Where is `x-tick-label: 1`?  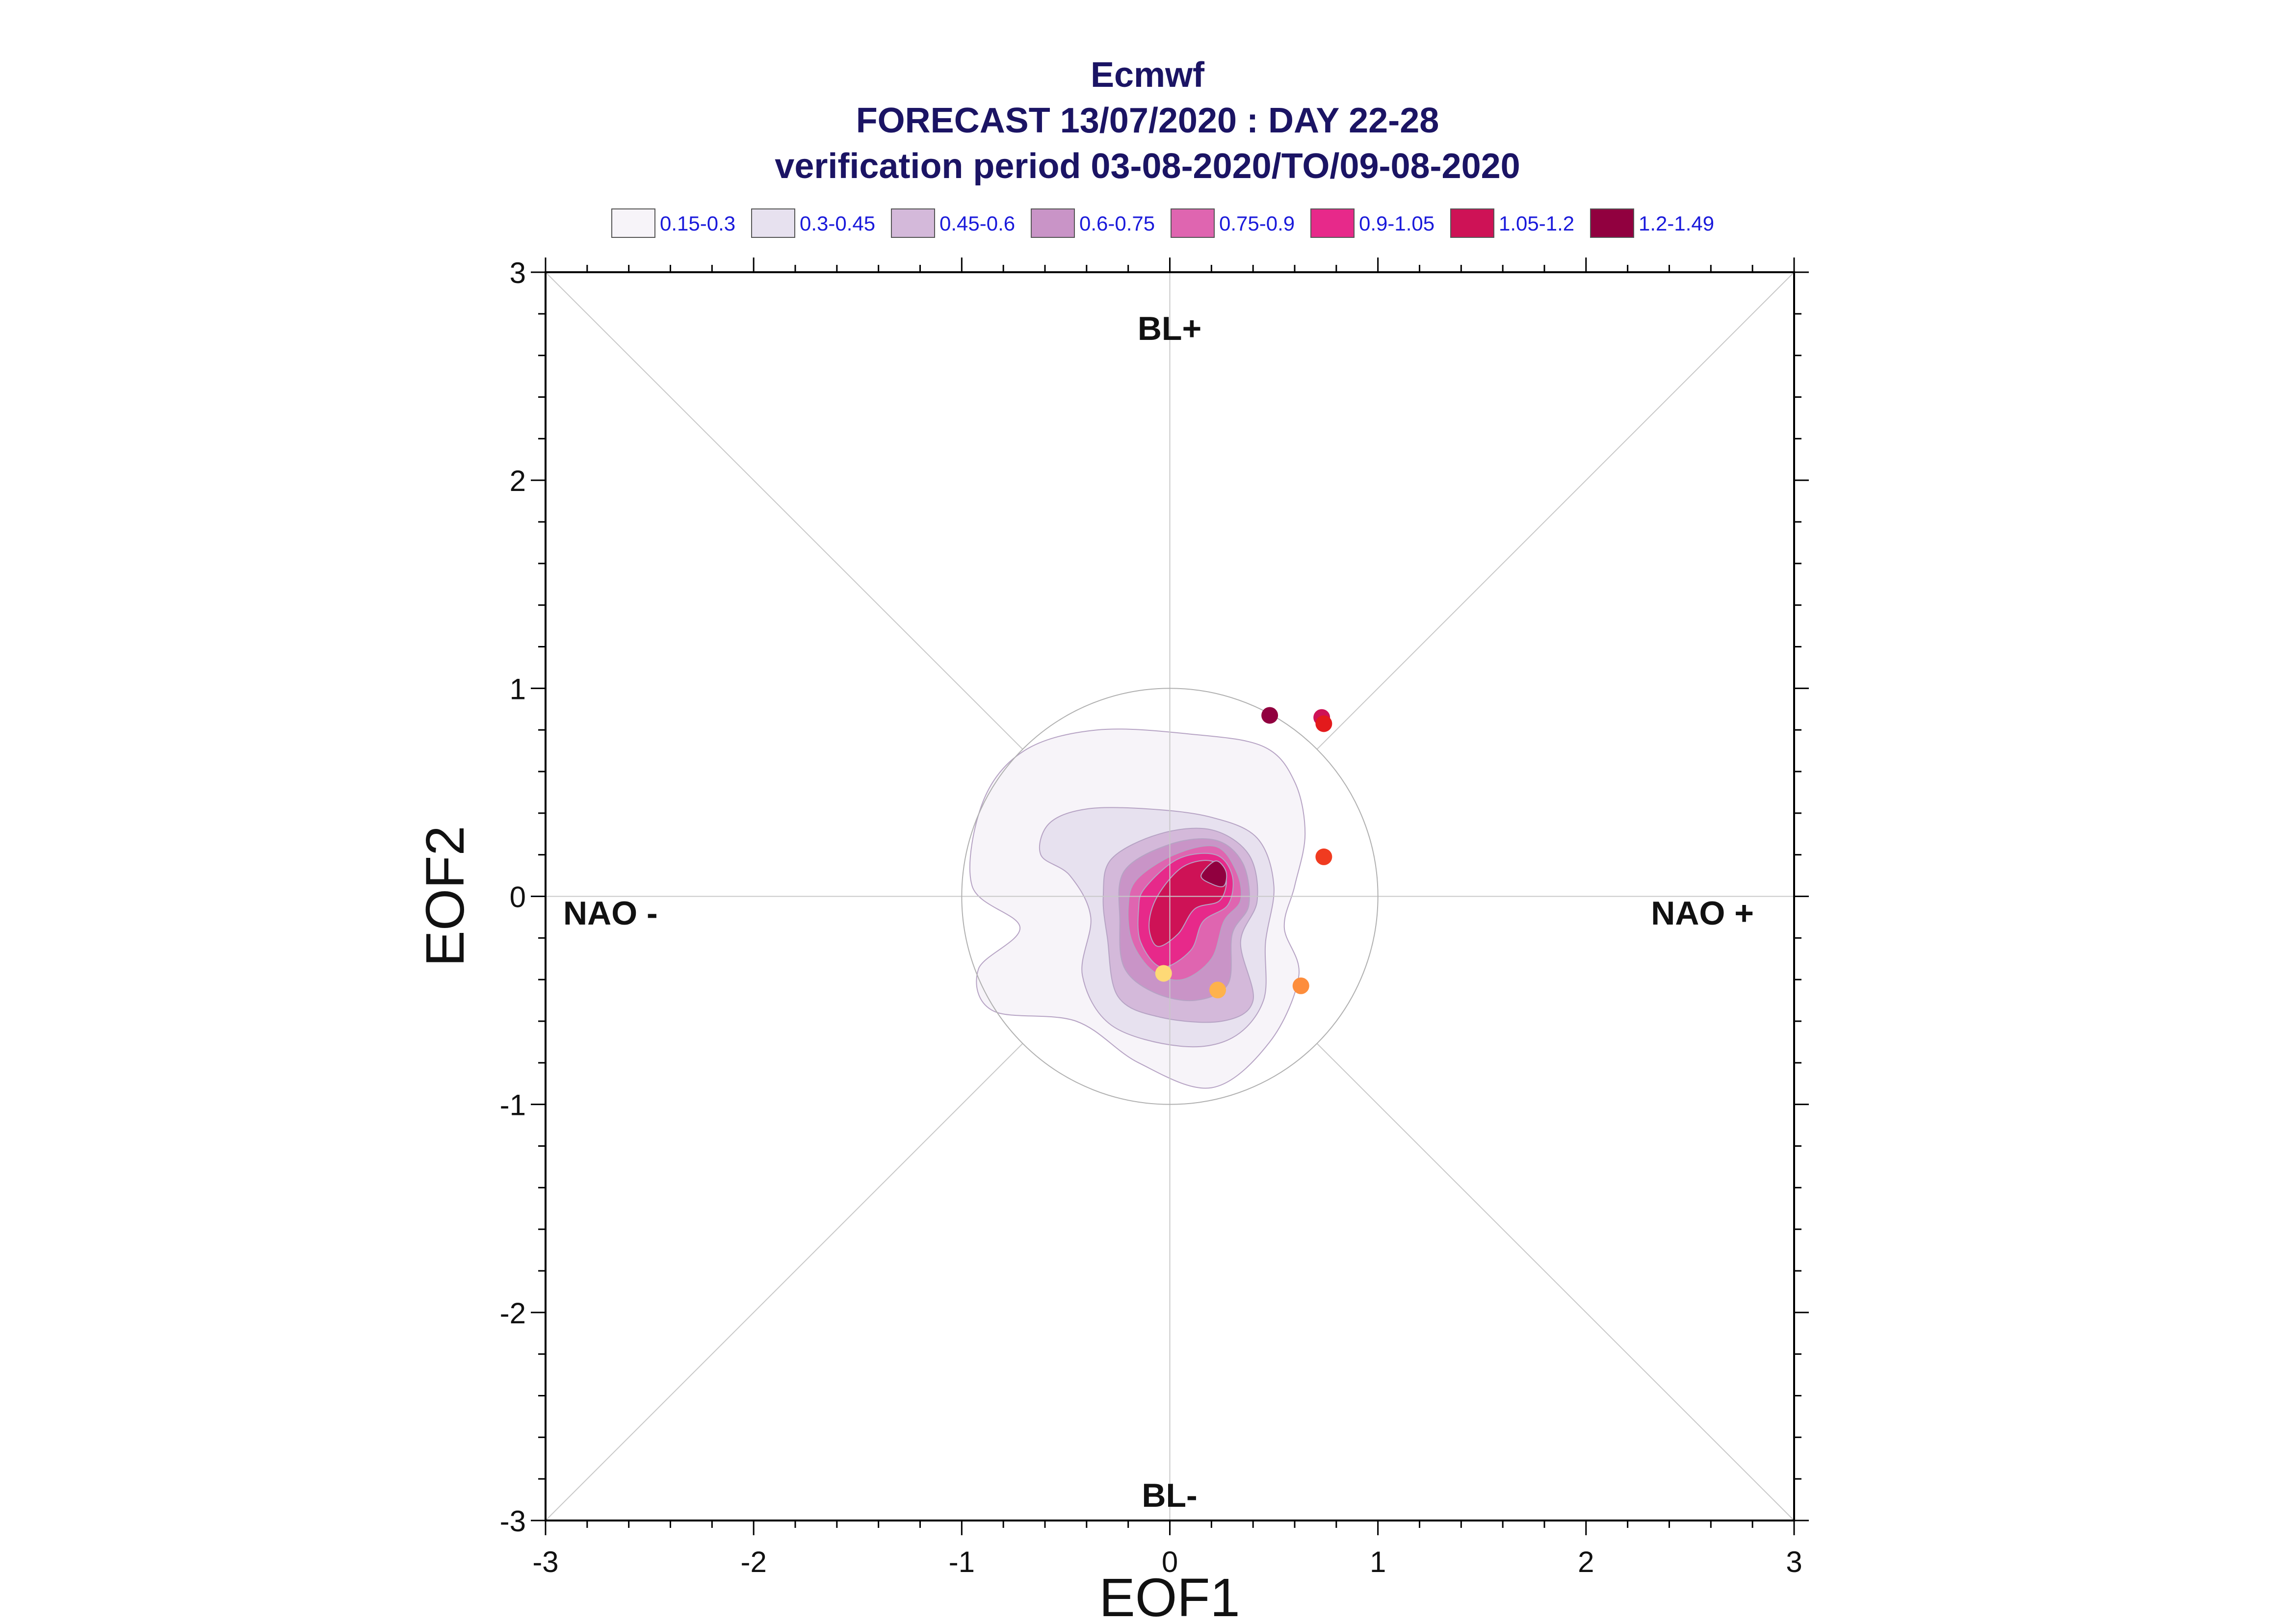
x-tick-label: 1 is located at coordinates (1378, 1562).